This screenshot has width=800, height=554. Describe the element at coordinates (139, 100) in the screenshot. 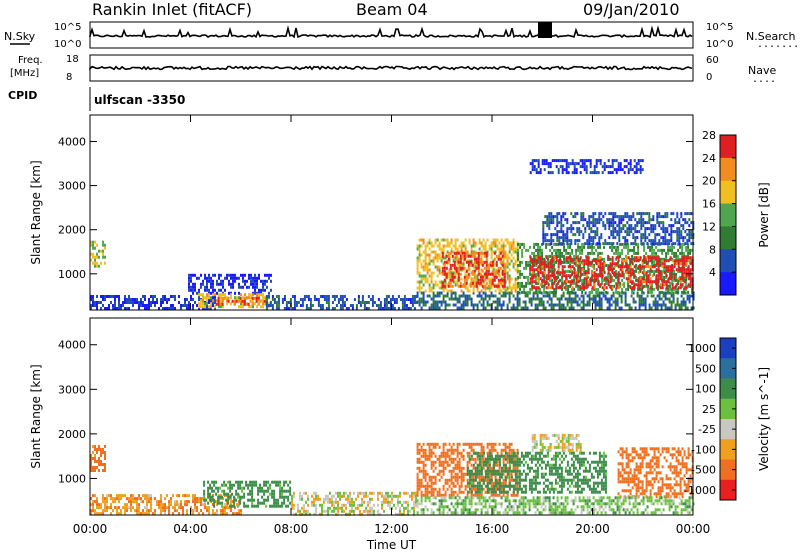

I see `cpid-value: ulfscan -3350` at that location.